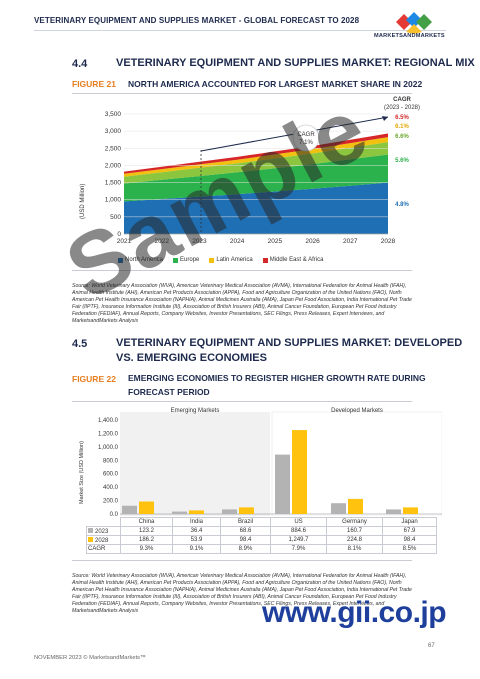  Describe the element at coordinates (195, 464) in the screenshot. I see `emerging-markets-panel` at that location.